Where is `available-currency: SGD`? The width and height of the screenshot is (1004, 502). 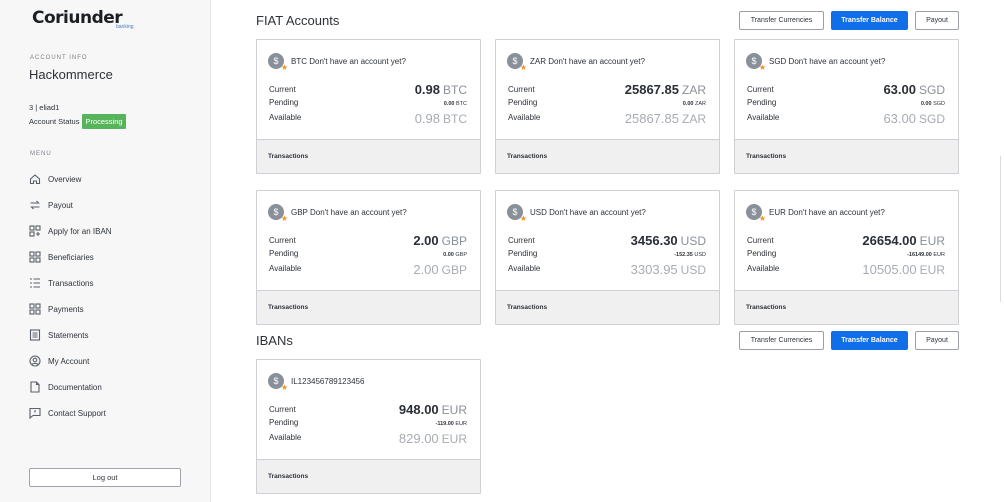
available-currency: SGD is located at coordinates (931, 119).